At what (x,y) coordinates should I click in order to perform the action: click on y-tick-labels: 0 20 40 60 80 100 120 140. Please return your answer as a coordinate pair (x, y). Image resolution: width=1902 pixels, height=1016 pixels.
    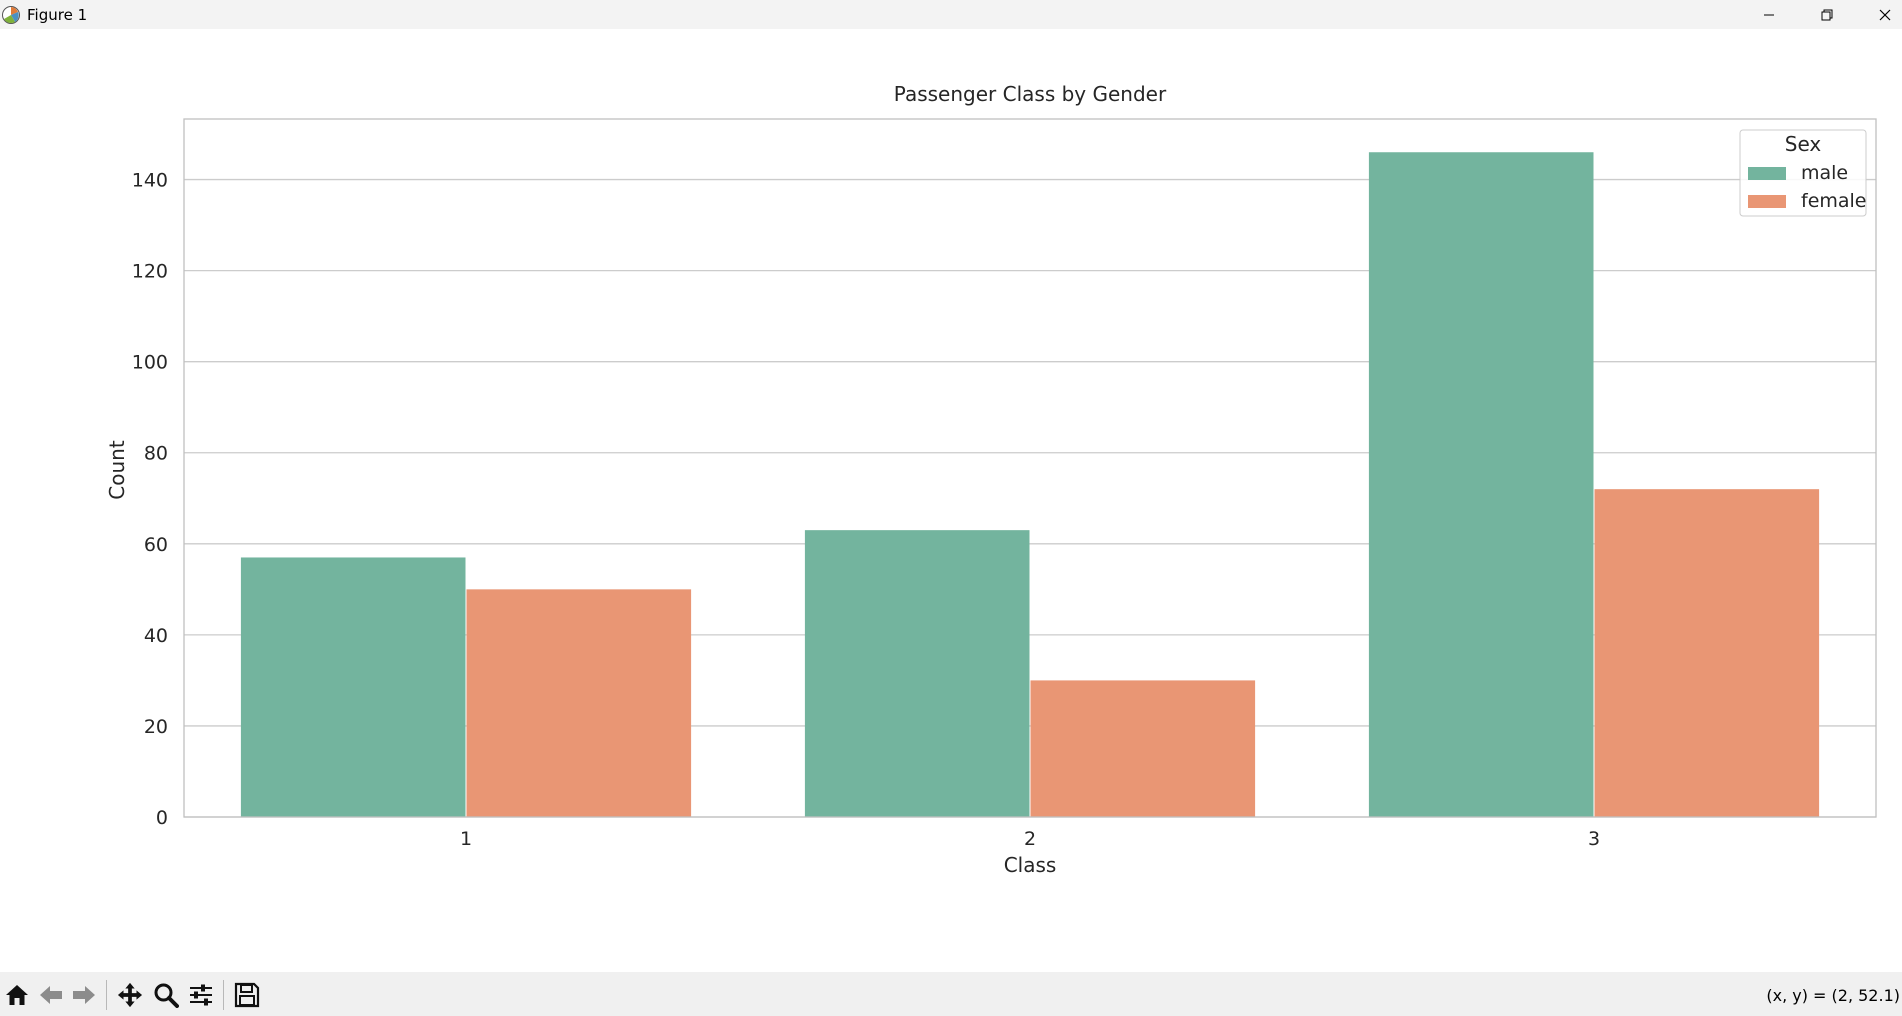
    Looking at the image, I should click on (150, 499).